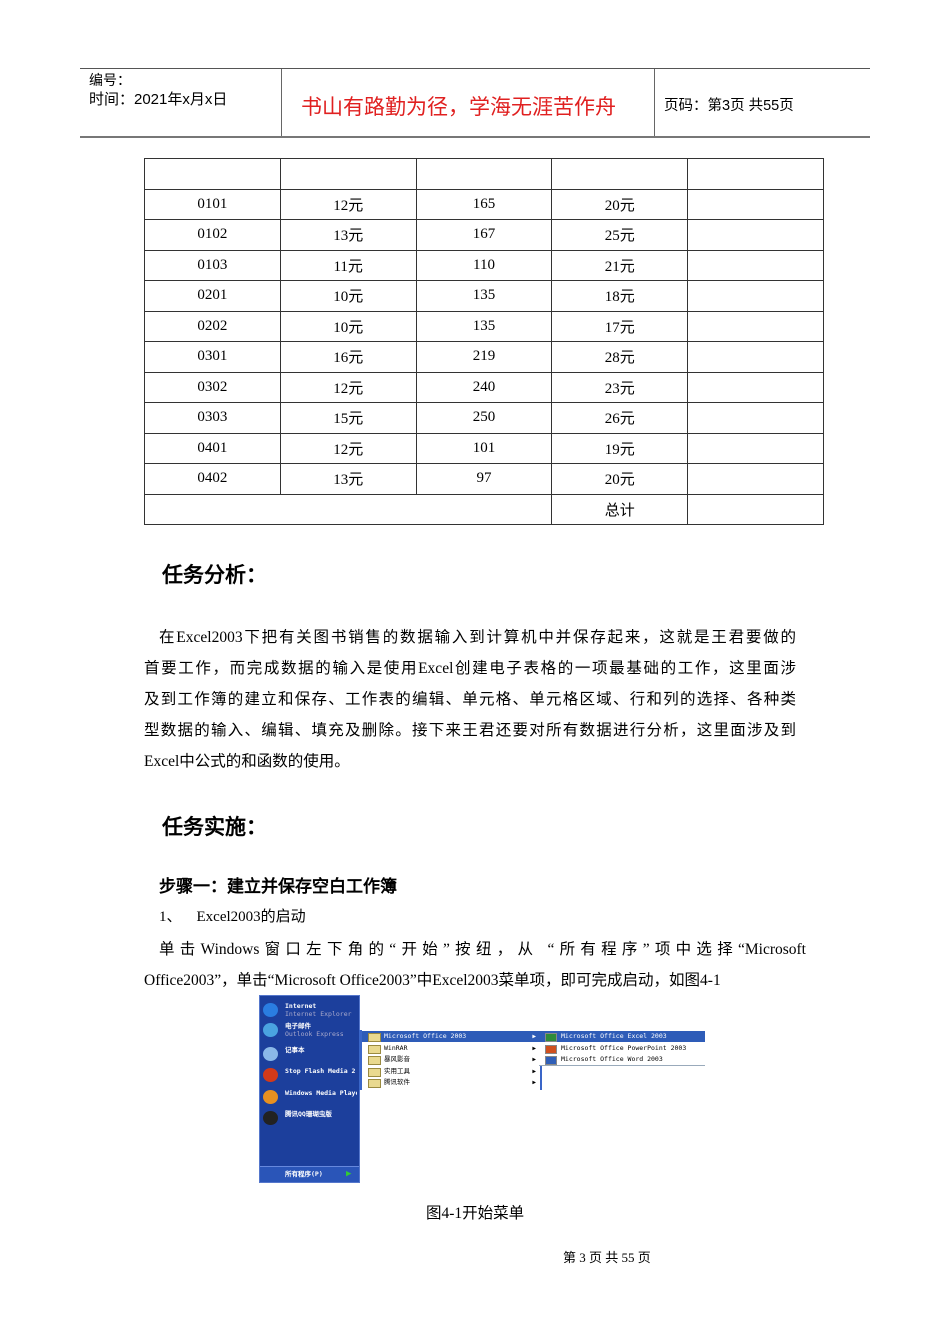  I want to click on program-menu-item: 暴风影音 ▶, so click(451, 1059).